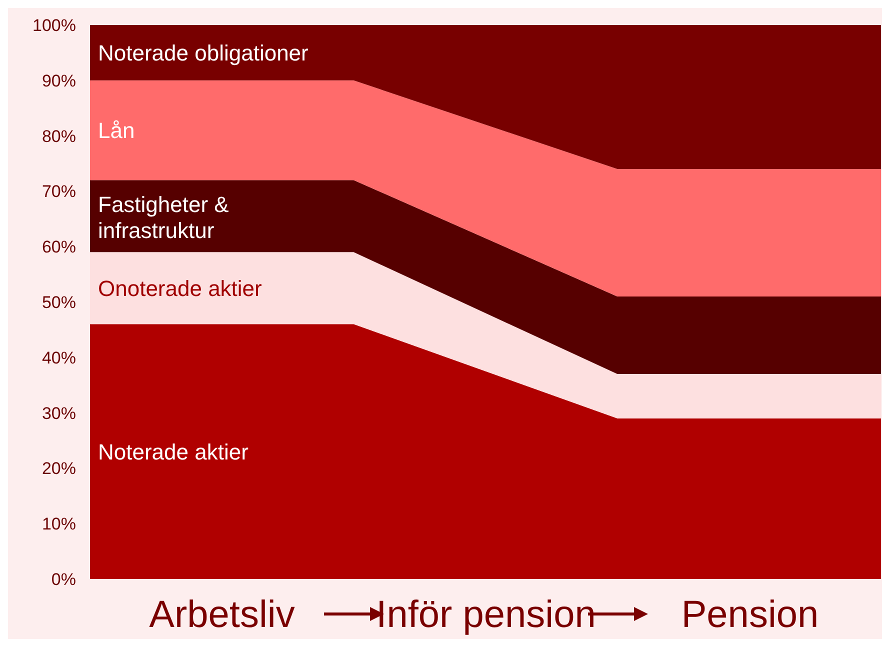  Describe the element at coordinates (116, 130) in the screenshot. I see `series-label: Lån` at that location.